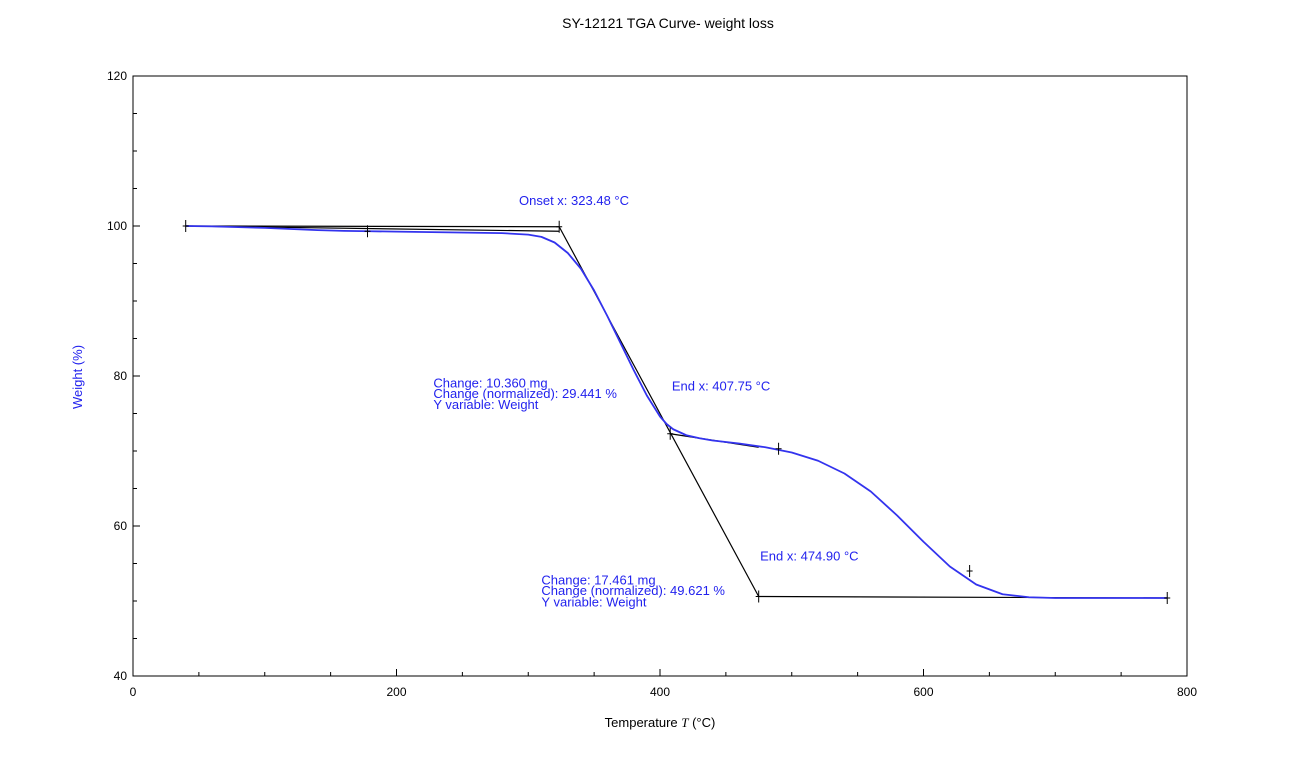 The width and height of the screenshot is (1296, 762). What do you see at coordinates (396, 692) in the screenshot?
I see `x-tick-label: 200` at bounding box center [396, 692].